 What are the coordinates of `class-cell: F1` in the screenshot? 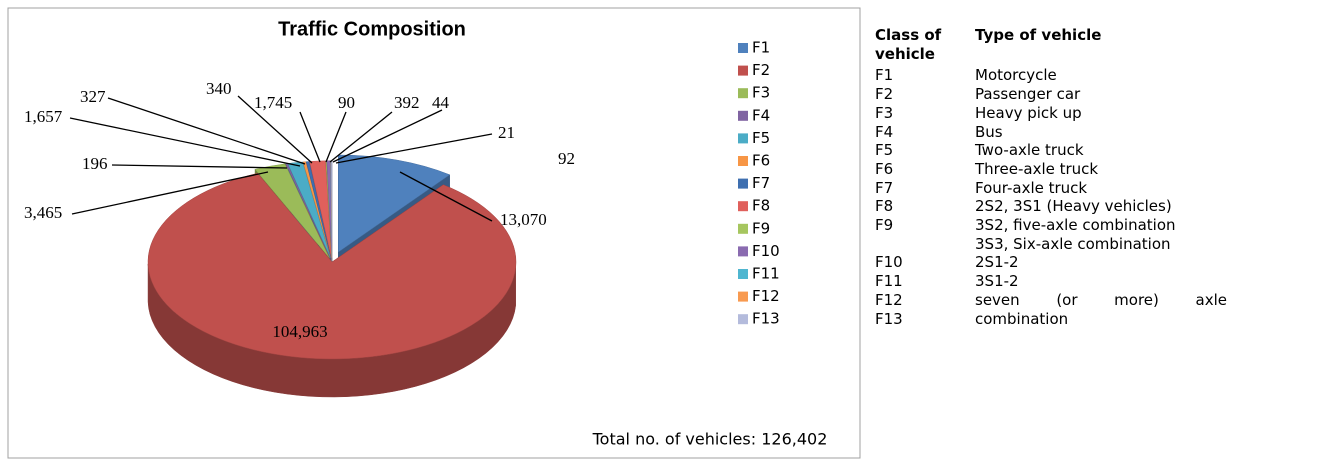 It's located at (884, 75).